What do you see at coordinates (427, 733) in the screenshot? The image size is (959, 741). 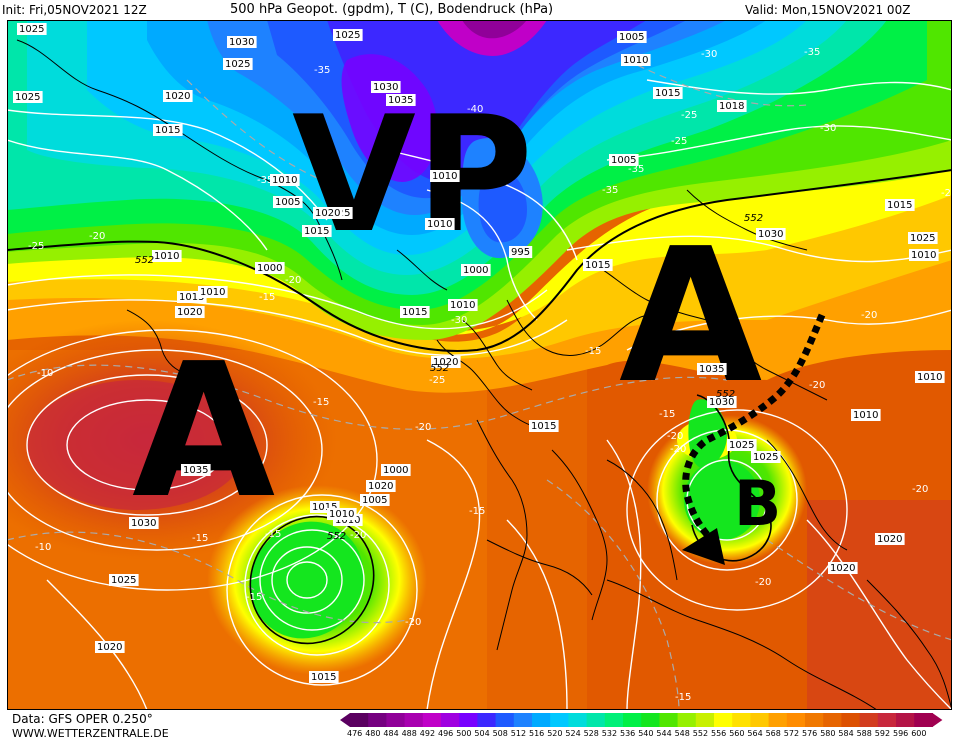 I see `scale-value: 492` at bounding box center [427, 733].